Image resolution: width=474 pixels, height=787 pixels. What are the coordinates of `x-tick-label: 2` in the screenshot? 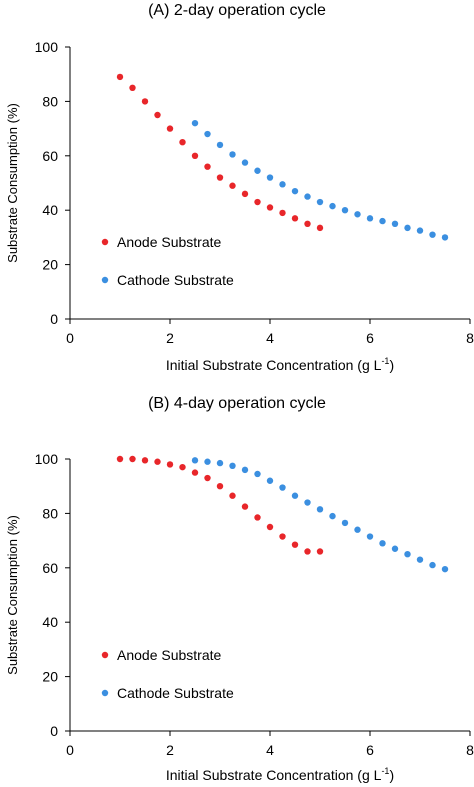 It's located at (170, 338).